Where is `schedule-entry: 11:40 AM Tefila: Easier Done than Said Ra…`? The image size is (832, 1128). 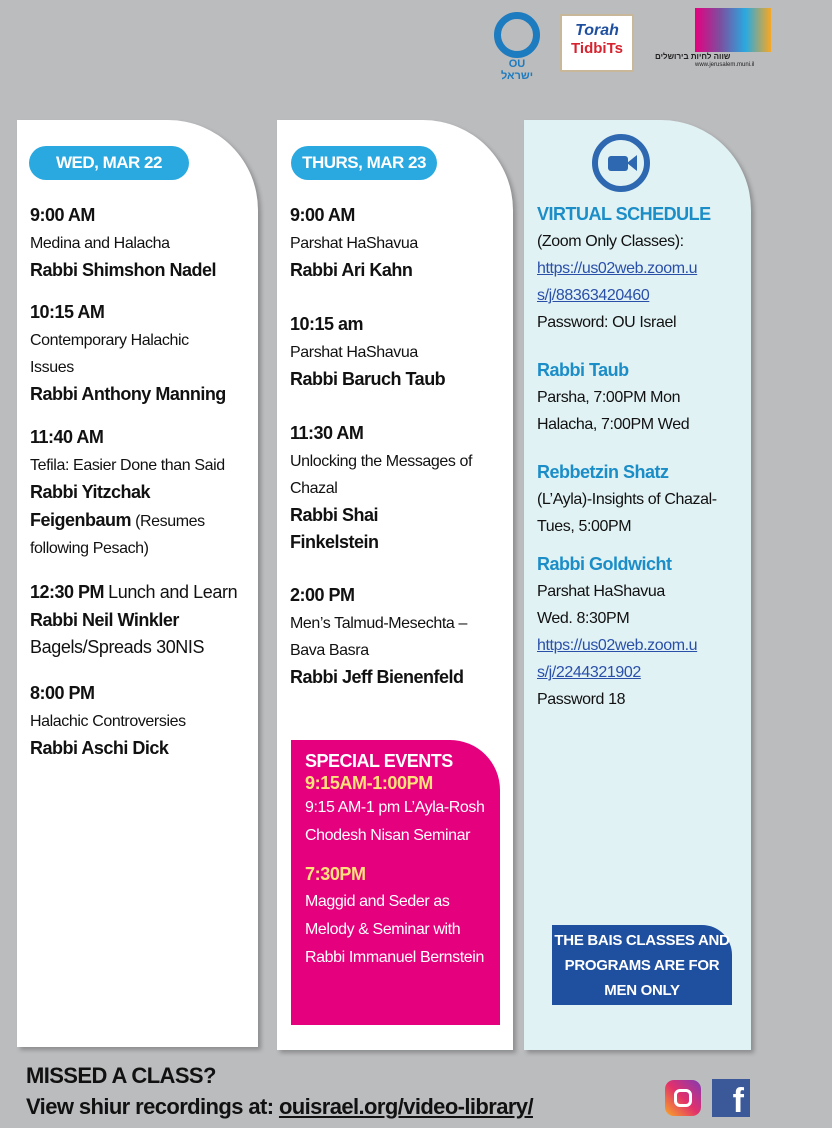 schedule-entry: 11:40 AM Tefila: Easier Done than Said Ra… is located at coordinates (127, 492).